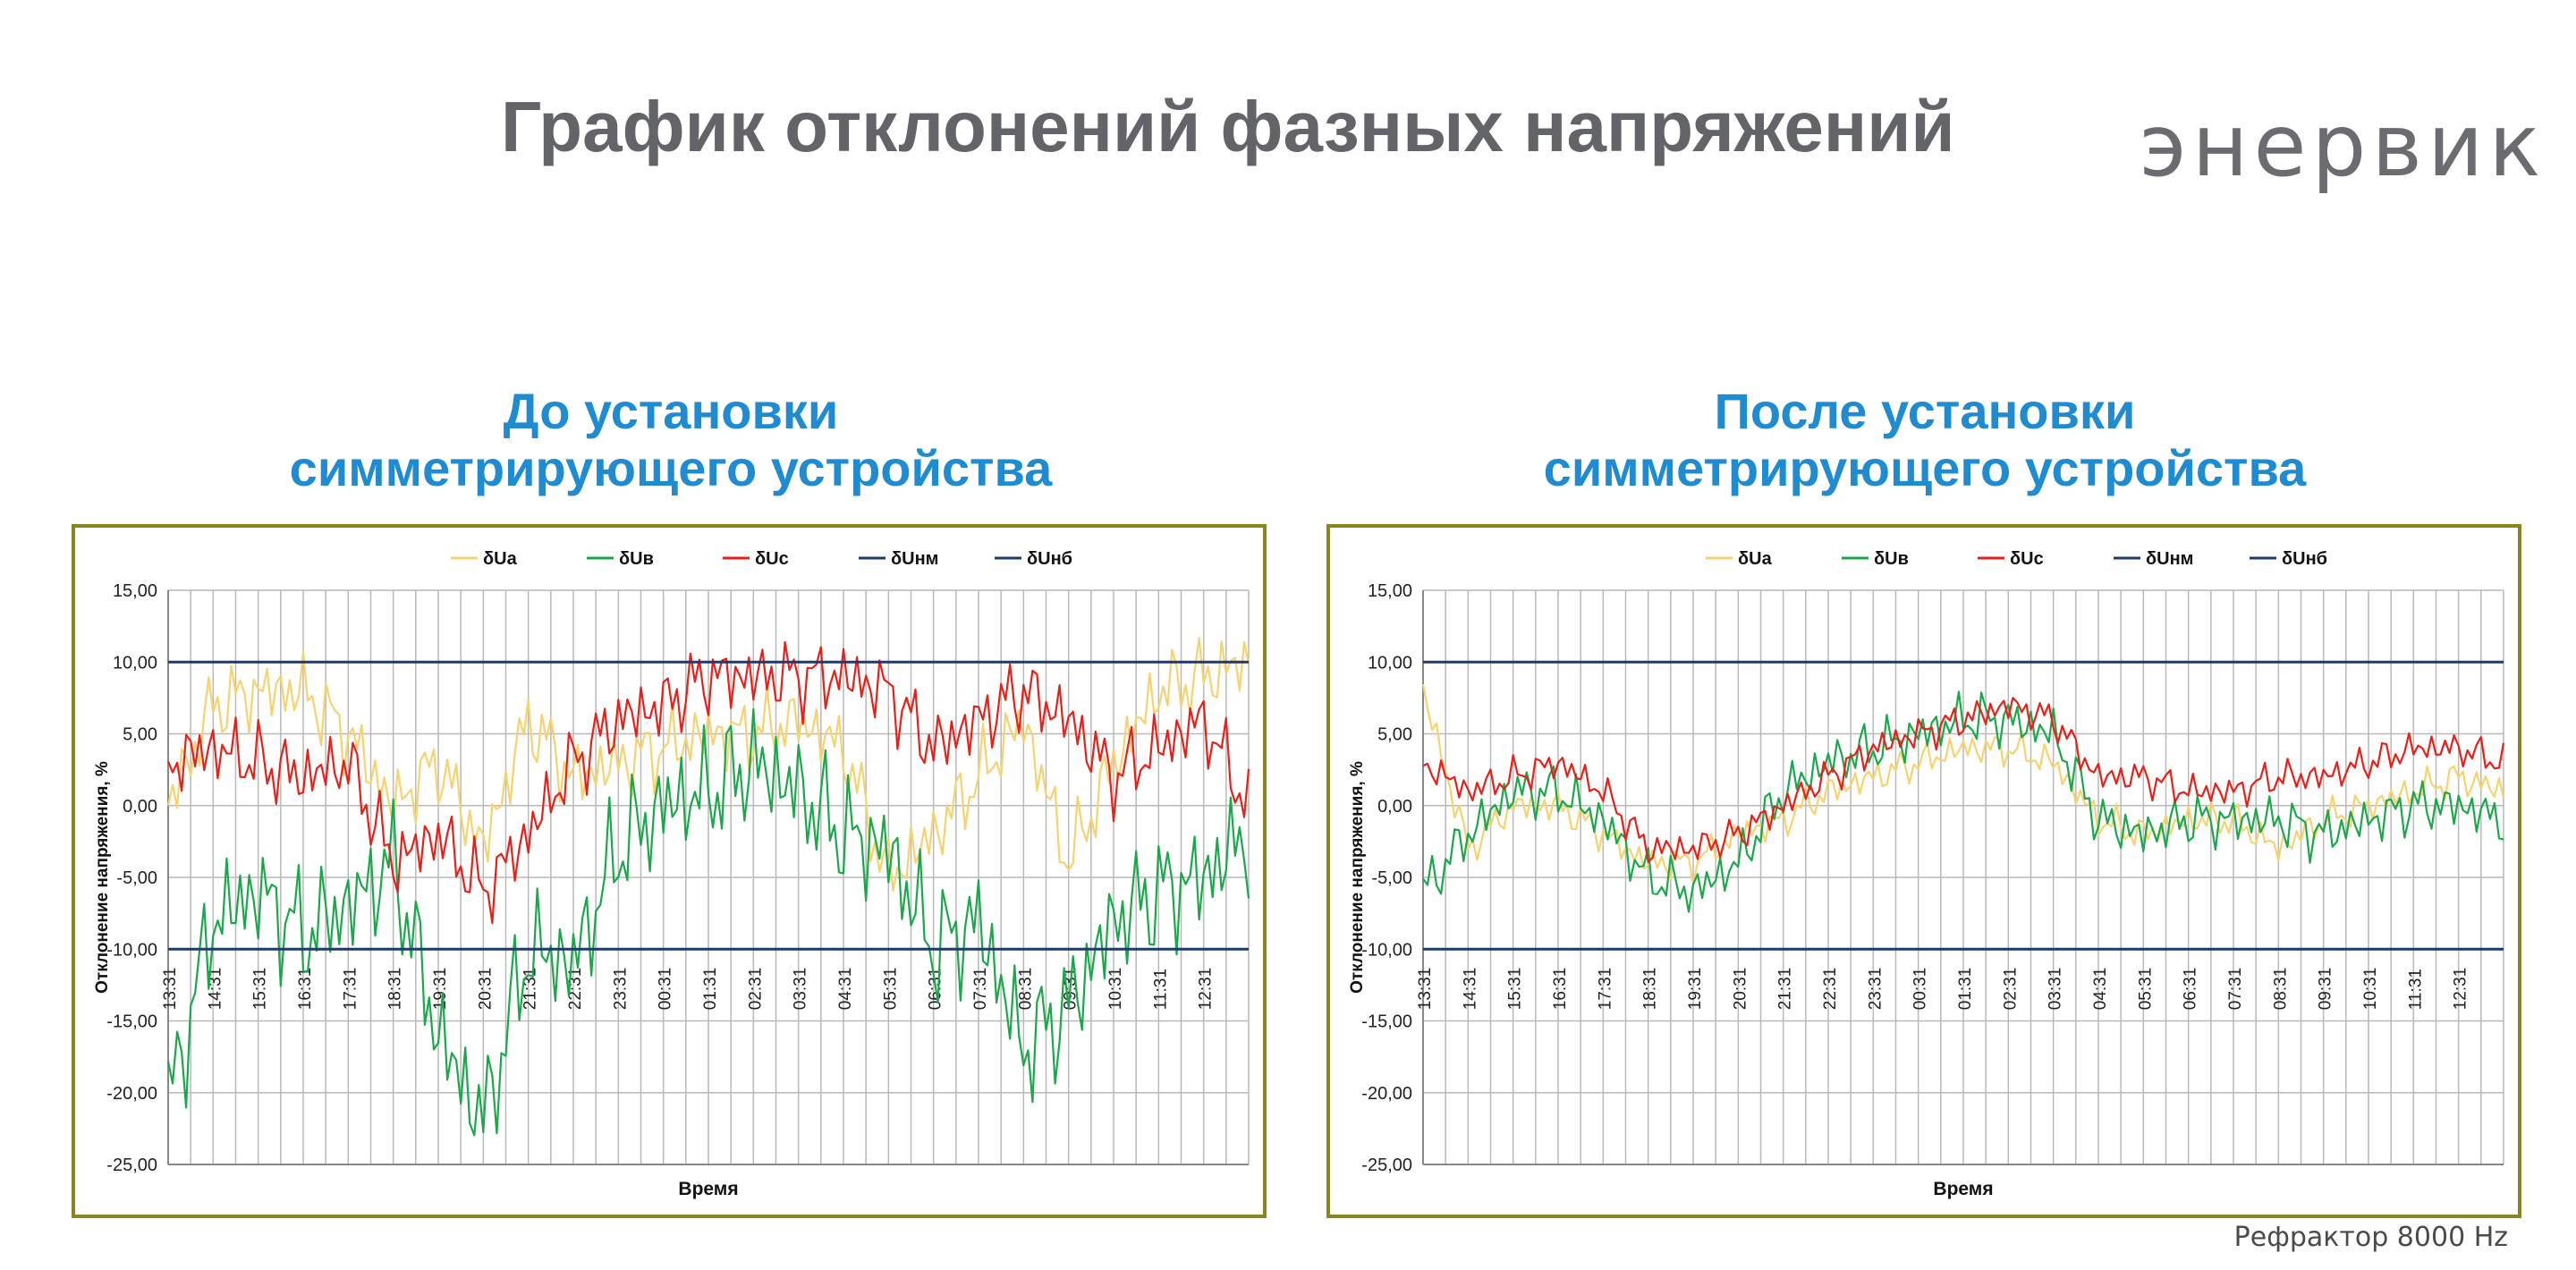 The width and height of the screenshot is (2576, 1270). What do you see at coordinates (671, 468) in the screenshot?
I see `chart-heading-before-line2: симметрирующего устройства` at bounding box center [671, 468].